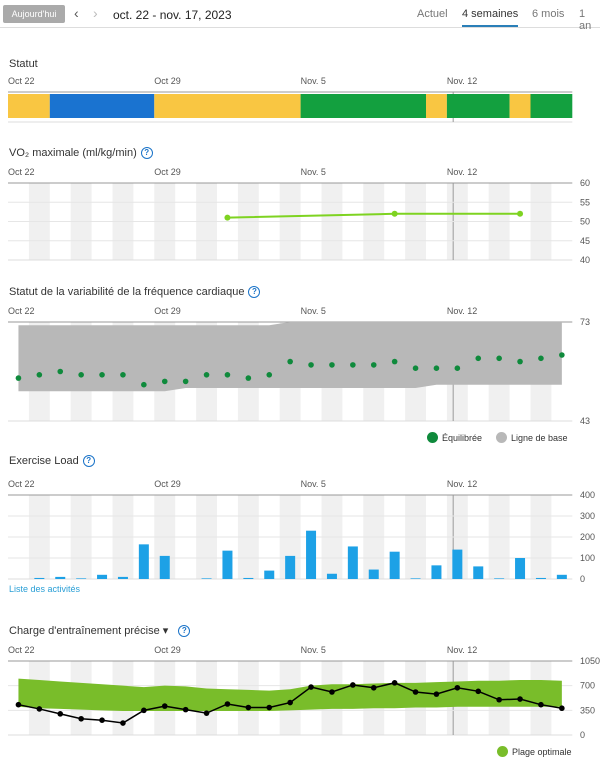 Image resolution: width=600 pixels, height=762 pixels. I want to click on status-title: Statut, so click(23, 64).